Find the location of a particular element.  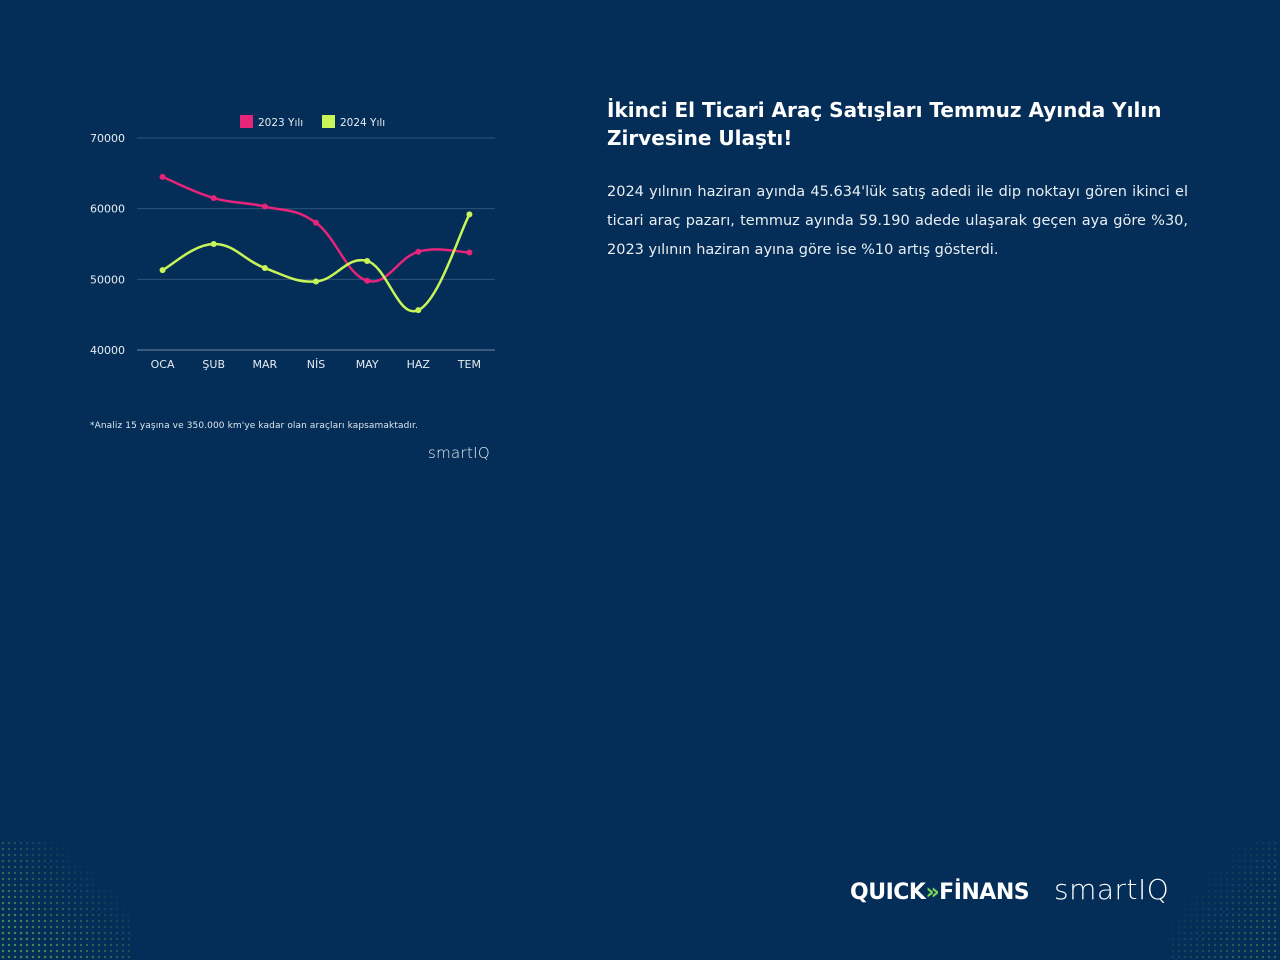

smartiq-logo: smartIQ is located at coordinates (1112, 889).